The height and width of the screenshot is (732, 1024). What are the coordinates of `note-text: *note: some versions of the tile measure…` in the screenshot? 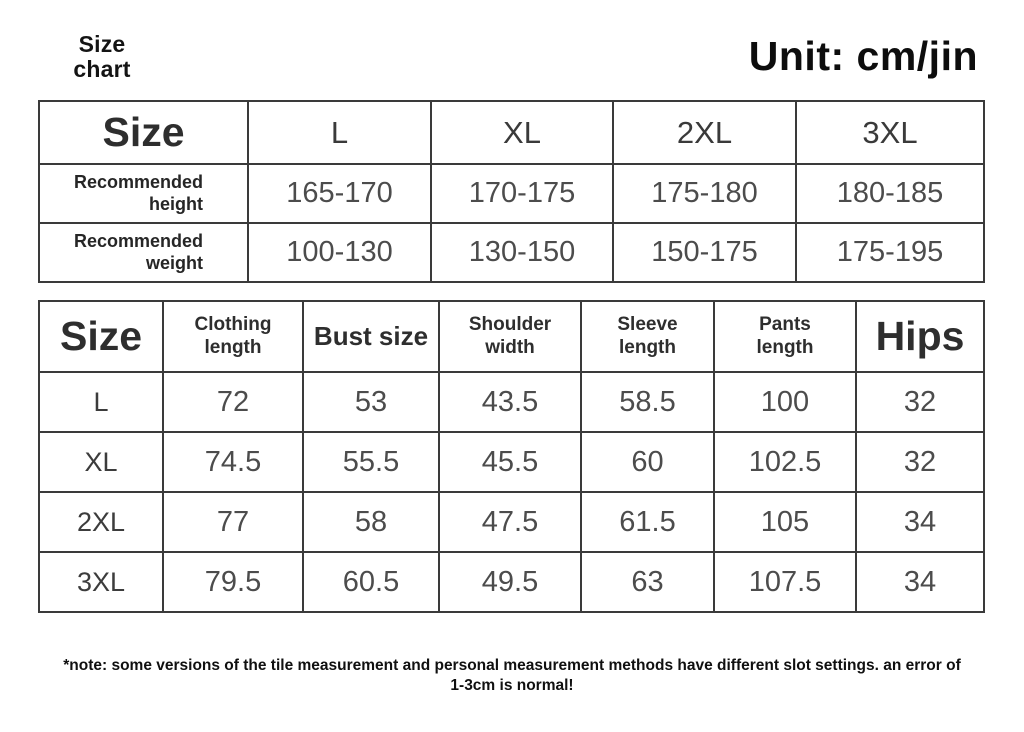 It's located at (512, 676).